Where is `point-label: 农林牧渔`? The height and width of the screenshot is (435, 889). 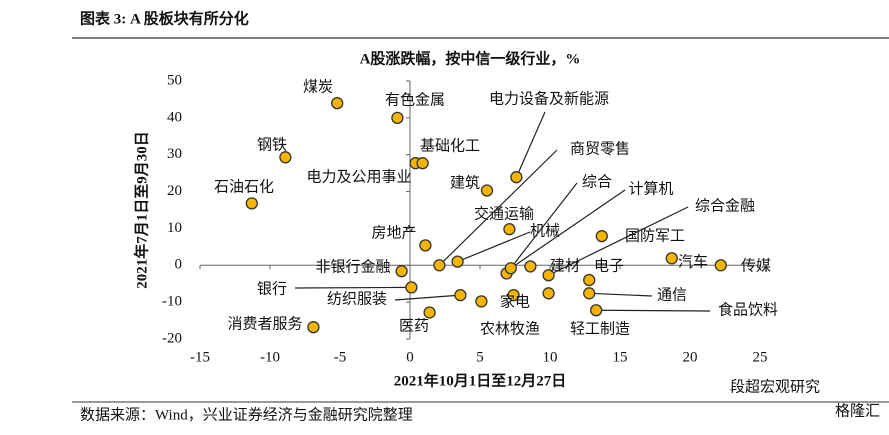
point-label: 农林牧渔 is located at coordinates (510, 328).